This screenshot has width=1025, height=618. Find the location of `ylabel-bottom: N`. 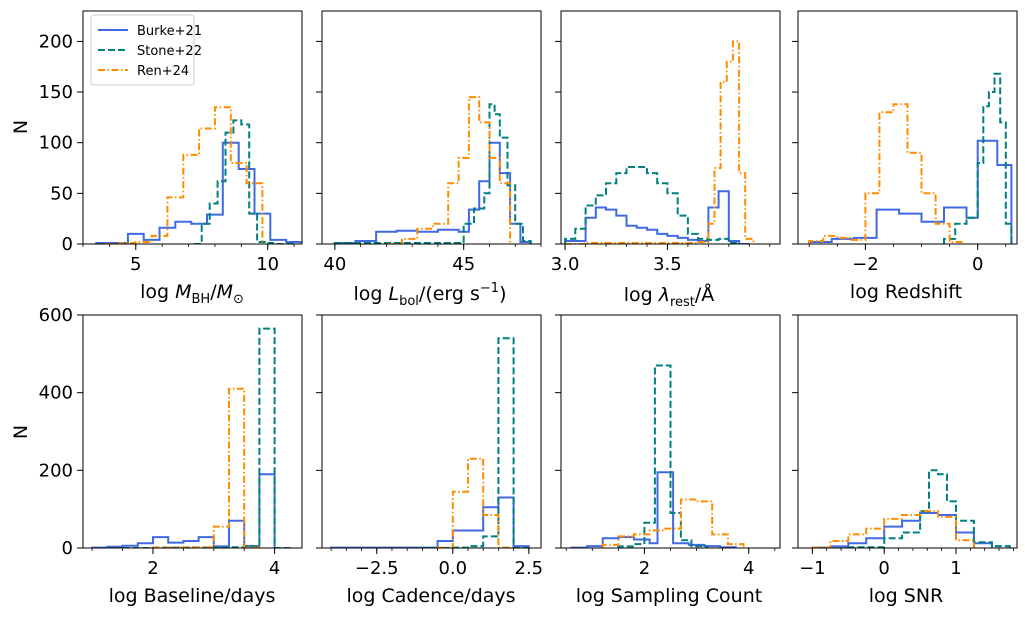

ylabel-bottom: N is located at coordinates (21, 432).